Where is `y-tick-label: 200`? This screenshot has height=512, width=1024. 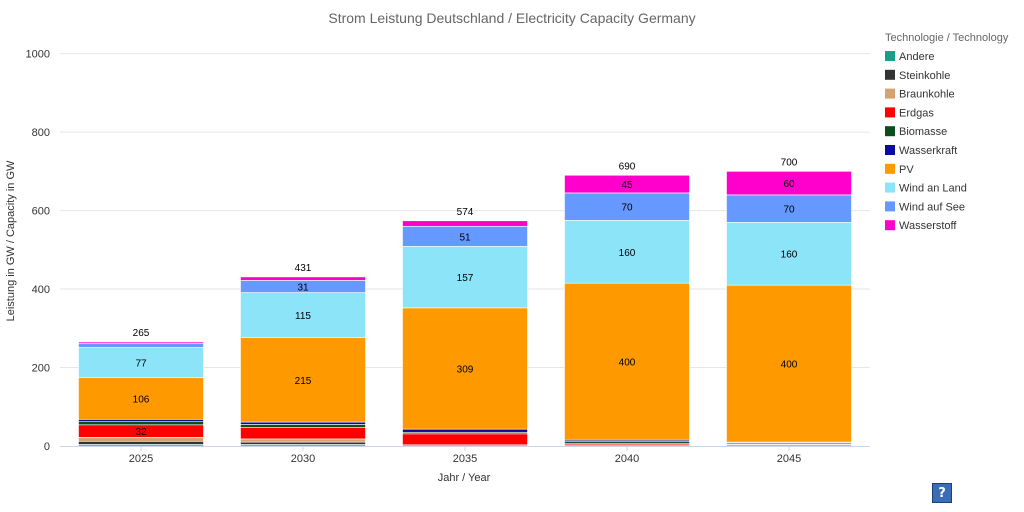 y-tick-label: 200 is located at coordinates (41, 369).